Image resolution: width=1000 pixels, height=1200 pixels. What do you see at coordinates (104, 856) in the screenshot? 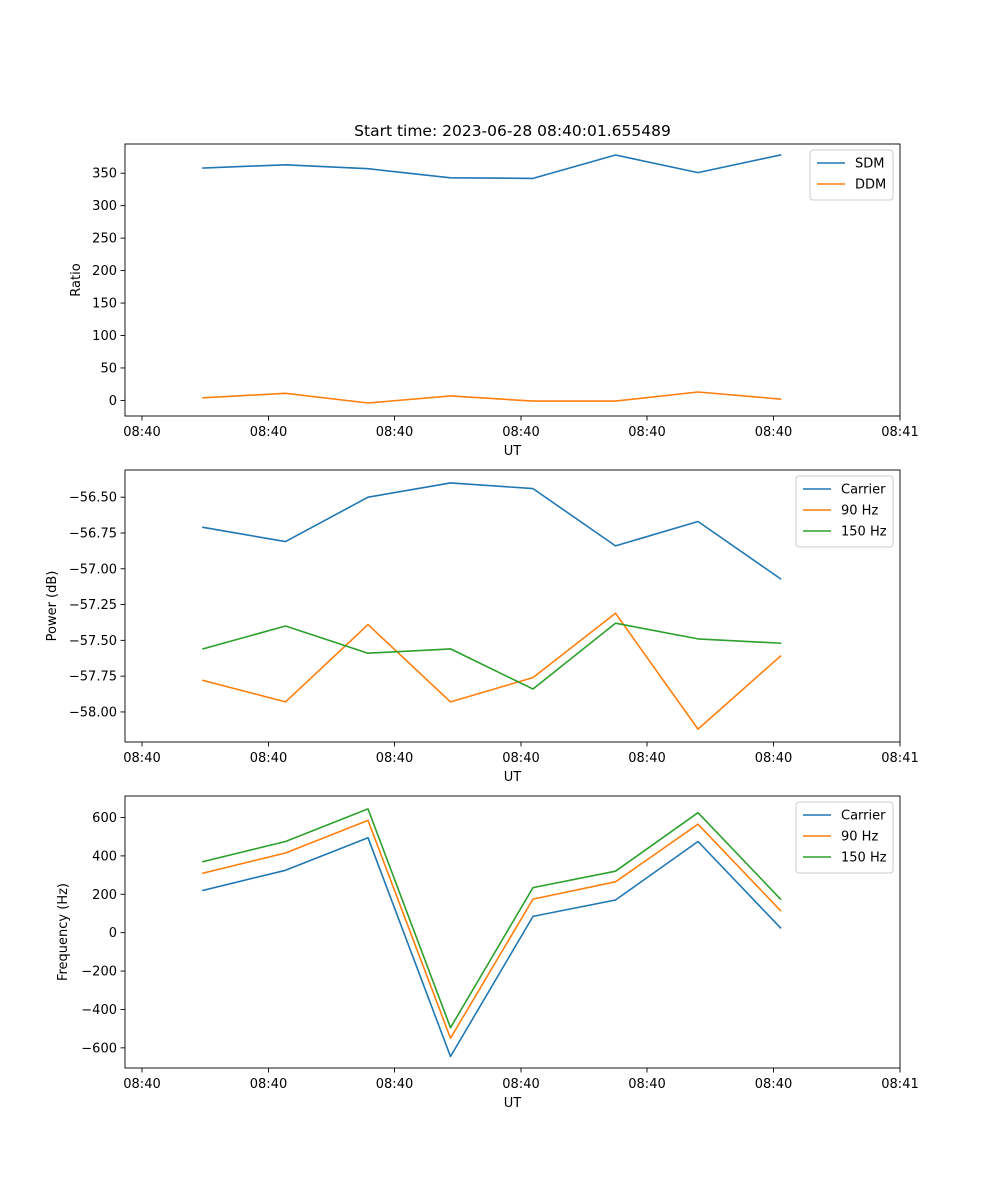
I see `y-tick-label: 400` at bounding box center [104, 856].